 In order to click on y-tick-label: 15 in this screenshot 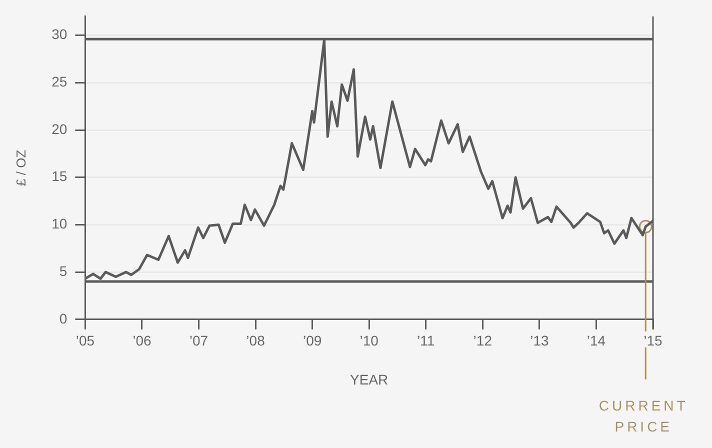, I will do `click(60, 176)`.